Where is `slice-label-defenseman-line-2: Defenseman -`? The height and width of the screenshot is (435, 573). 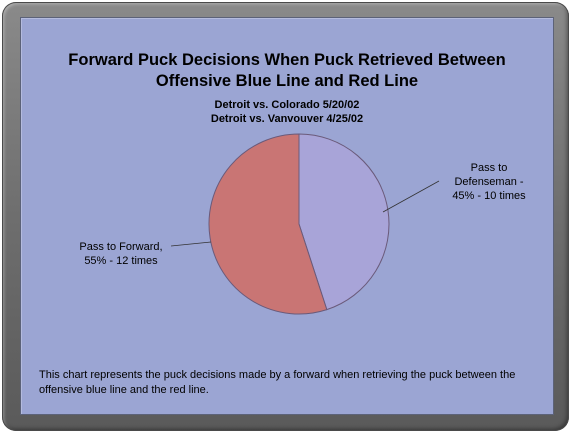 slice-label-defenseman-line-2: Defenseman - is located at coordinates (489, 182).